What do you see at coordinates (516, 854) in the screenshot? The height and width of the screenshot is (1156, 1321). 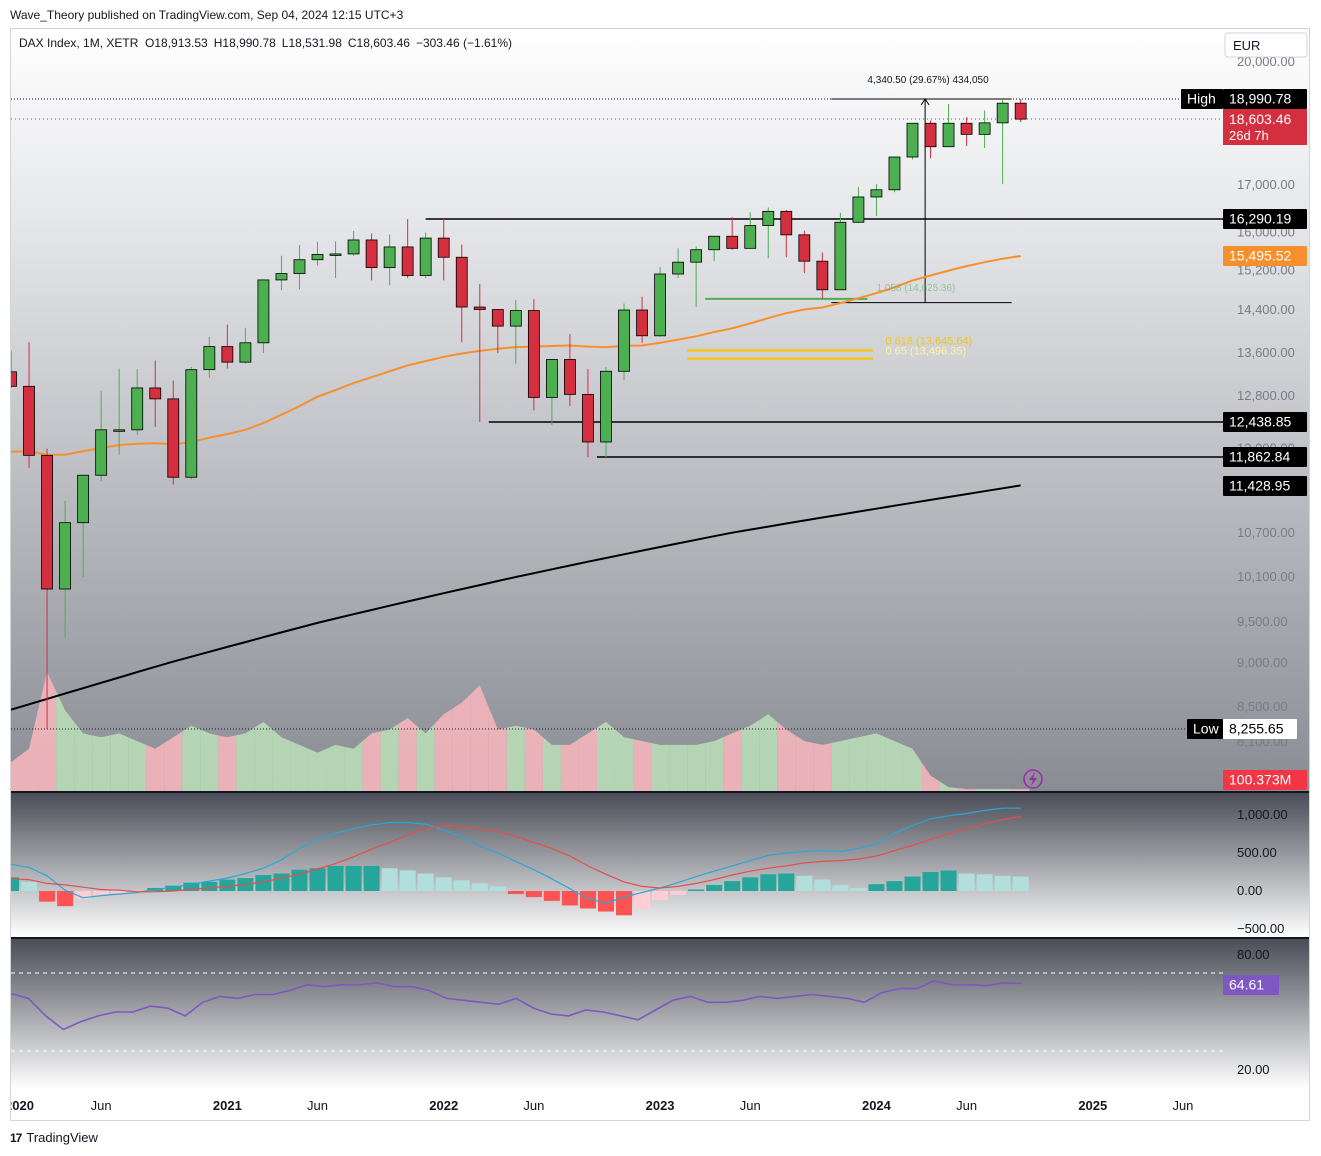 I see `signal-line` at bounding box center [516, 854].